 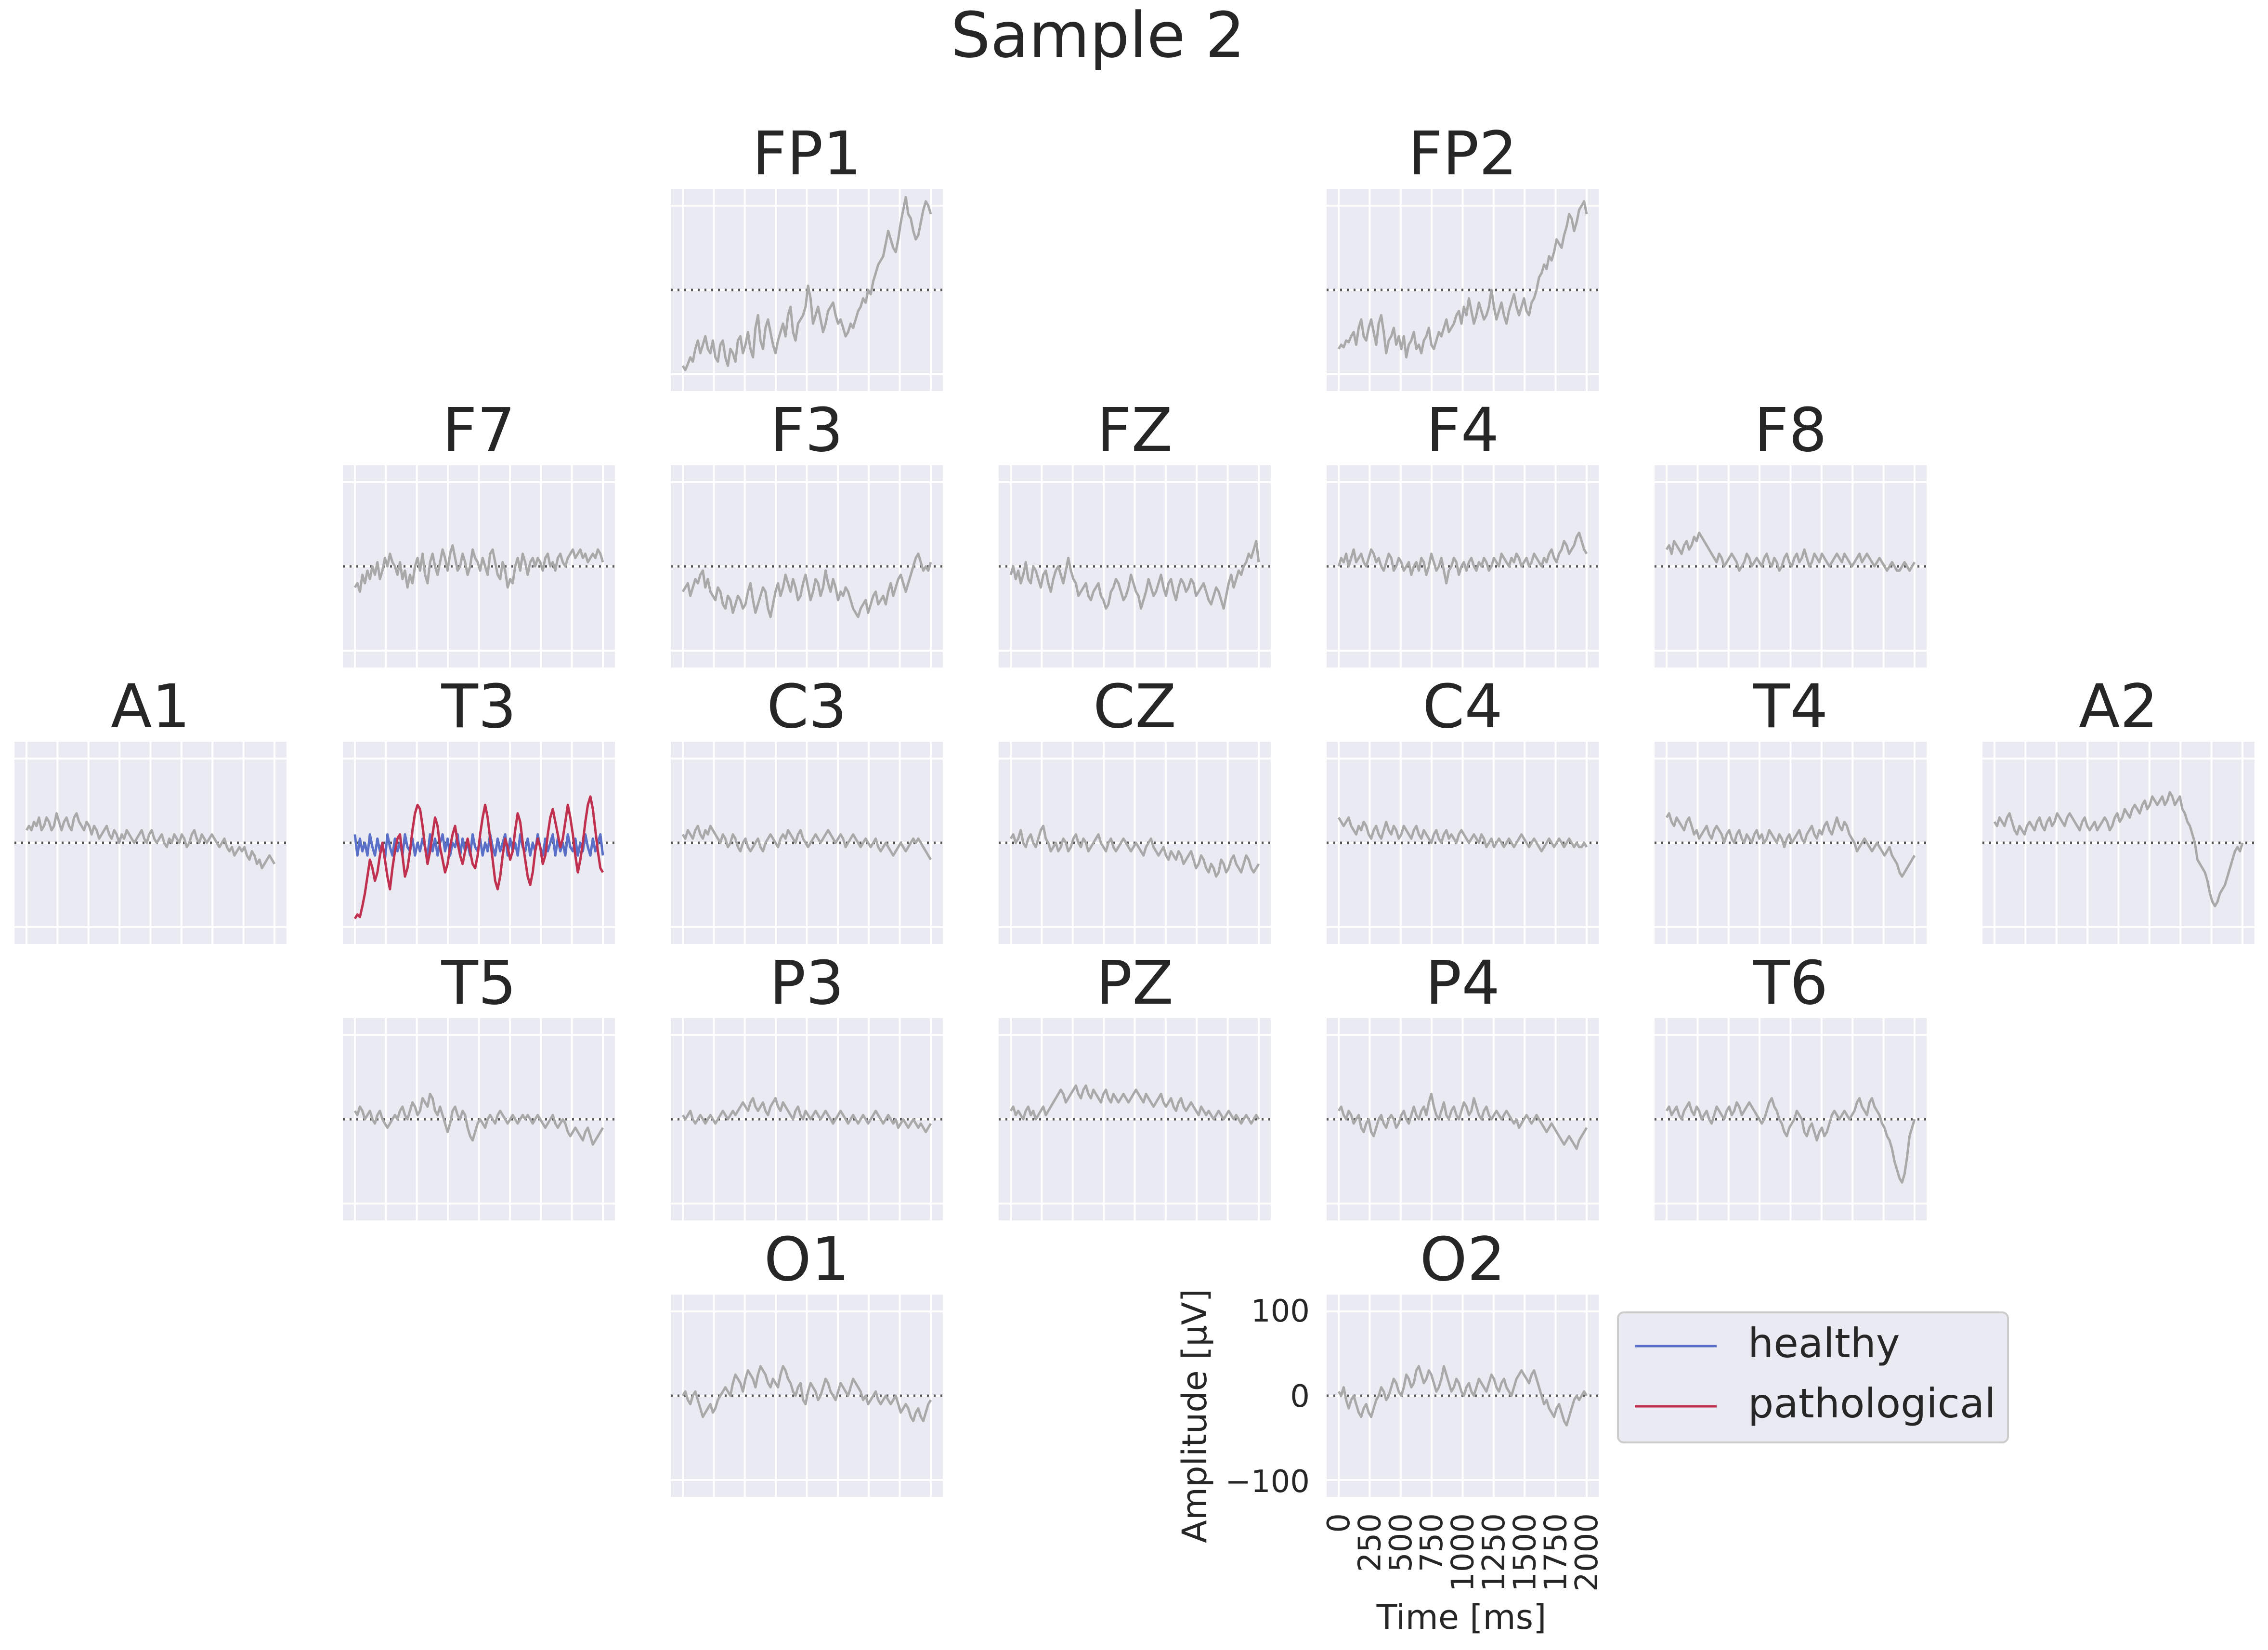 What do you see at coordinates (1791, 808) in the screenshot?
I see `panel-t4: T4` at bounding box center [1791, 808].